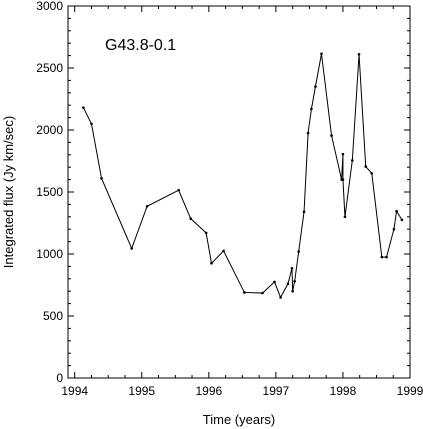  I want to click on x-axis-label: Time (years), so click(239, 419).